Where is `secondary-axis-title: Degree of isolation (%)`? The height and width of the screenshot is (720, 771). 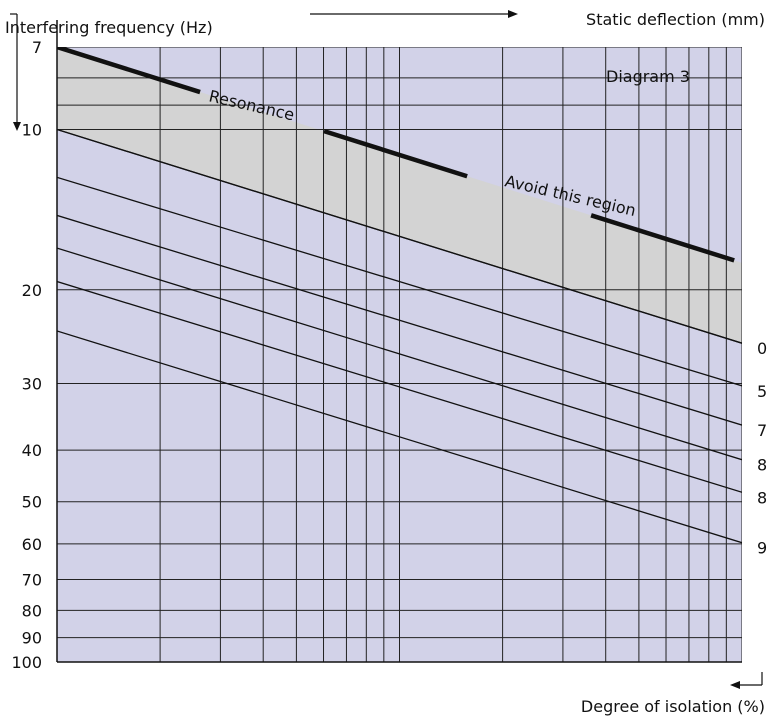
secondary-axis-title: Degree of isolation (%) is located at coordinates (673, 706).